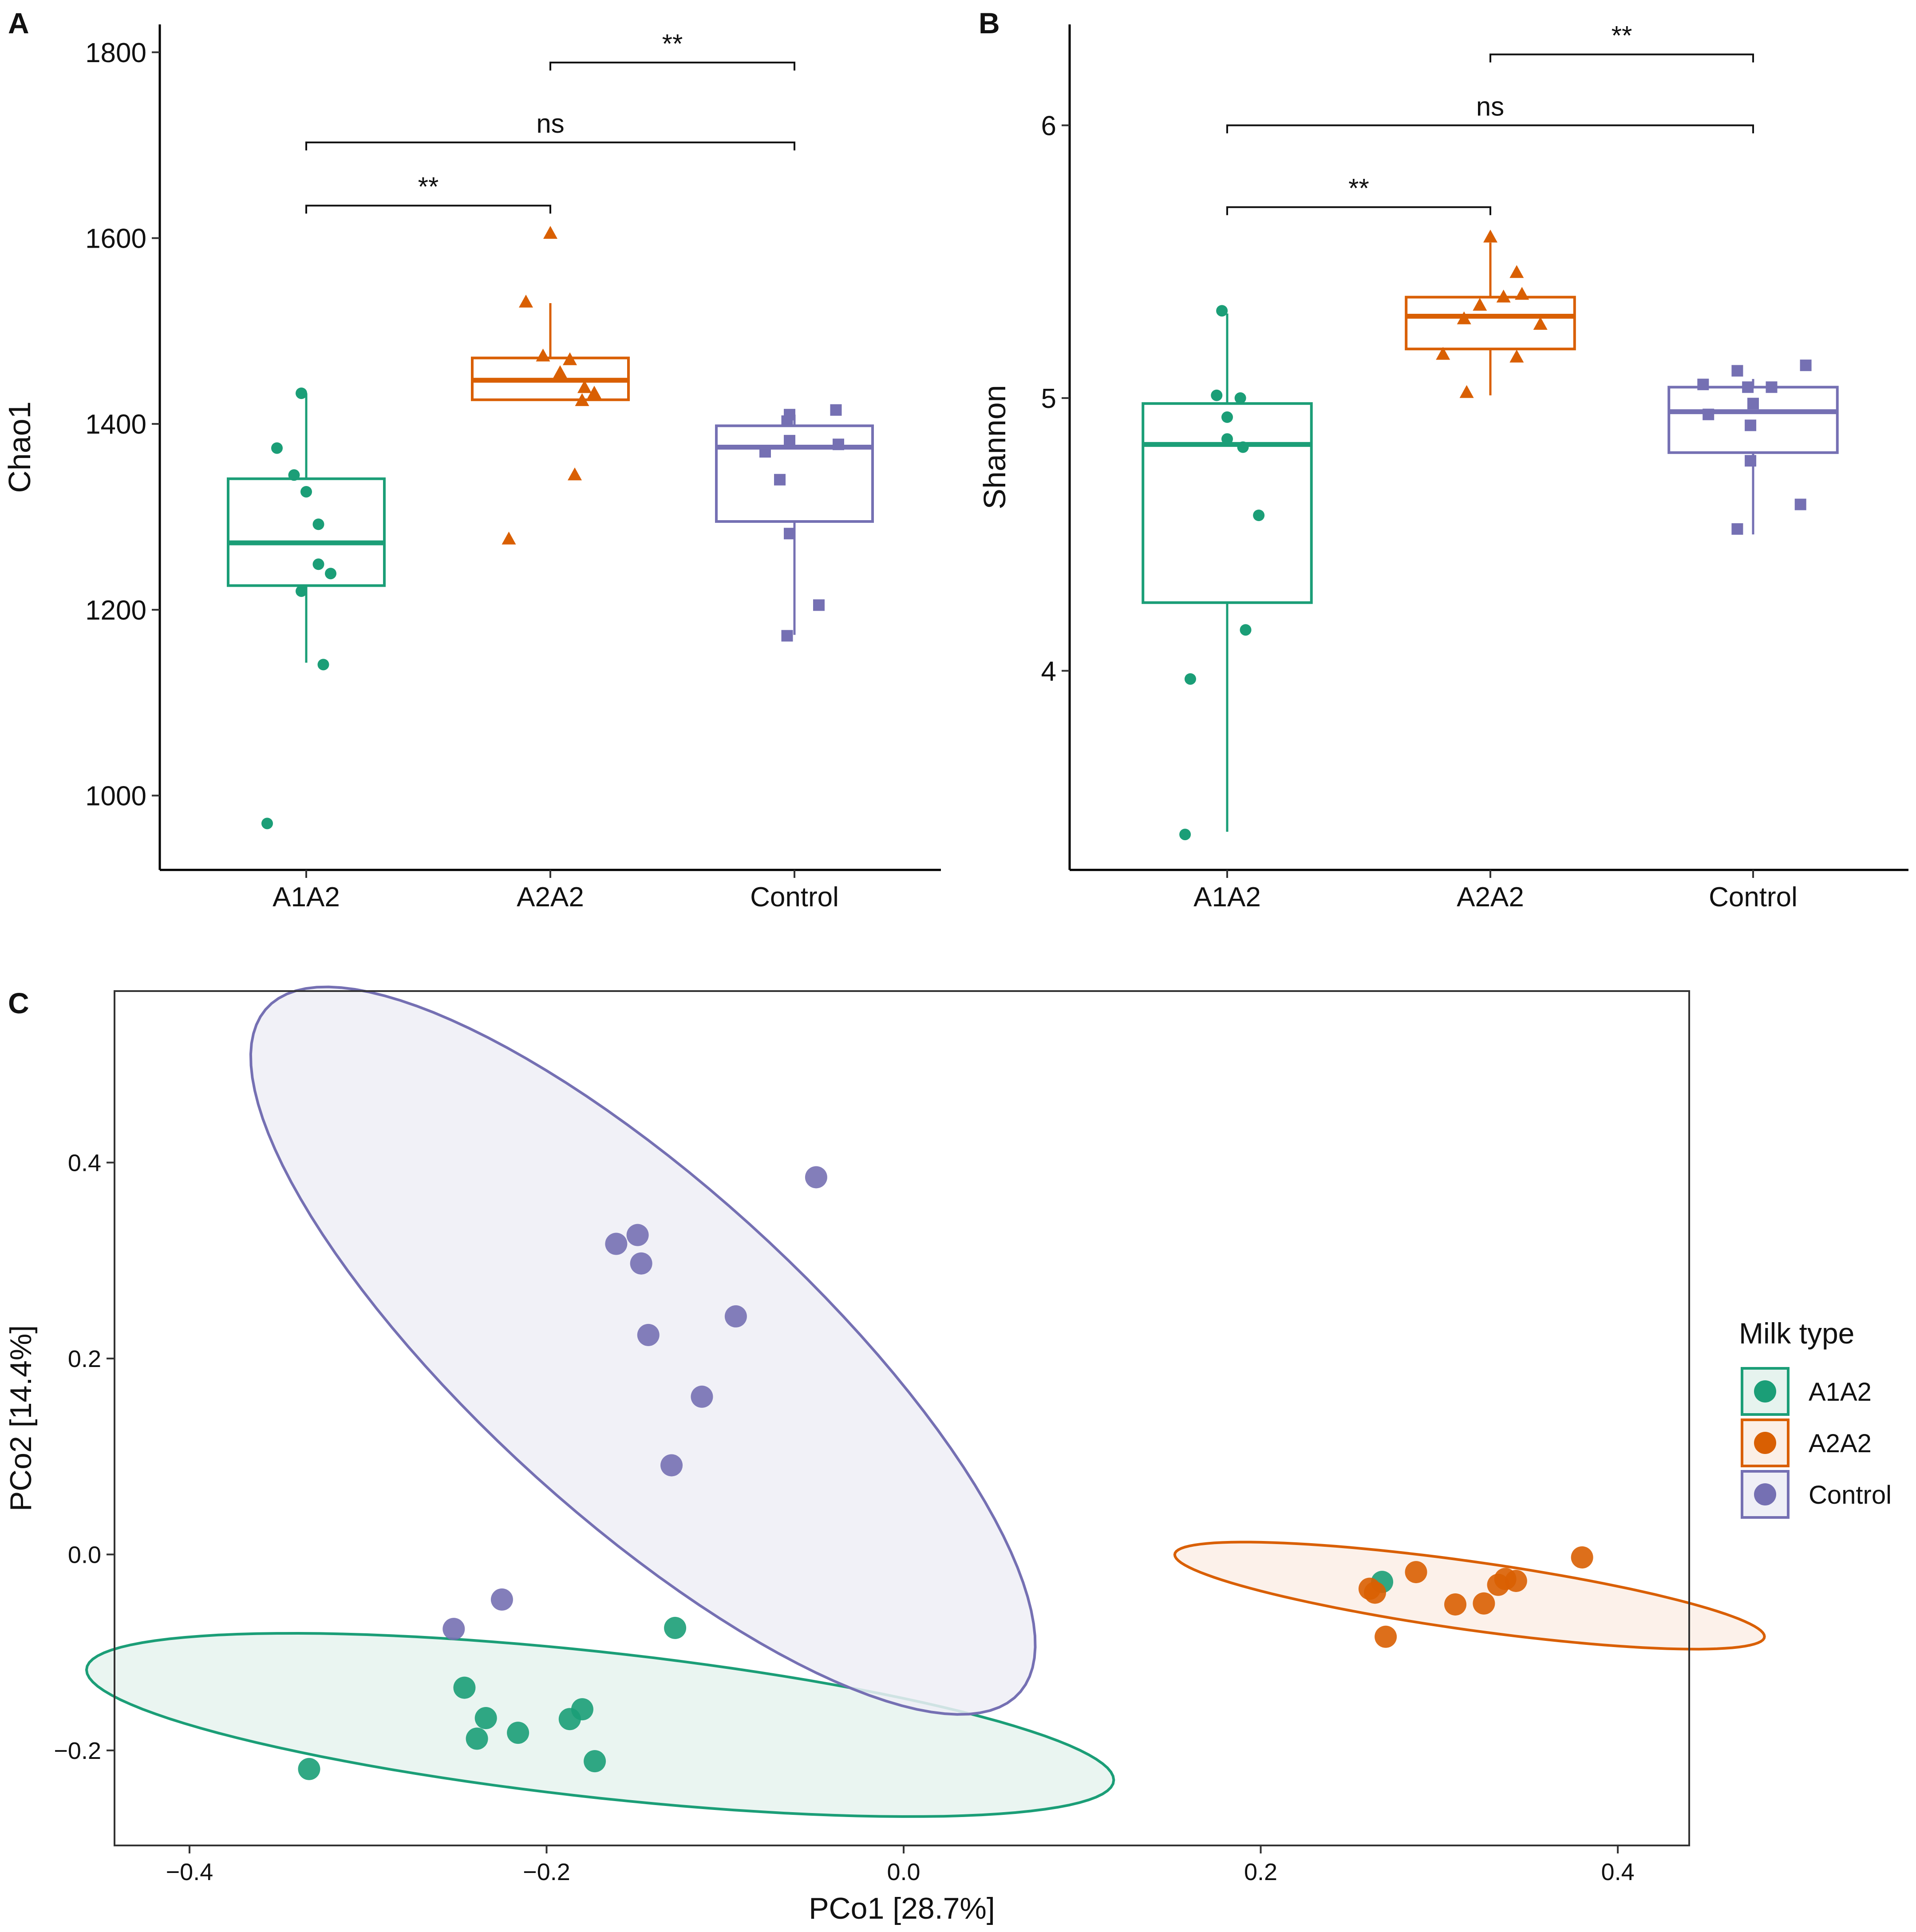 The height and width of the screenshot is (1932, 1916). I want to click on legend-label: A1A2, so click(1840, 1392).